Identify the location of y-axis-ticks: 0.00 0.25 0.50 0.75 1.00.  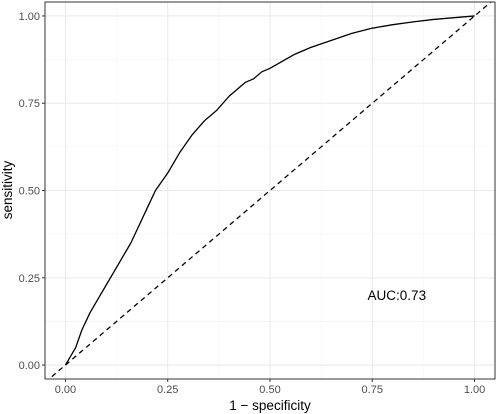
(32, 191).